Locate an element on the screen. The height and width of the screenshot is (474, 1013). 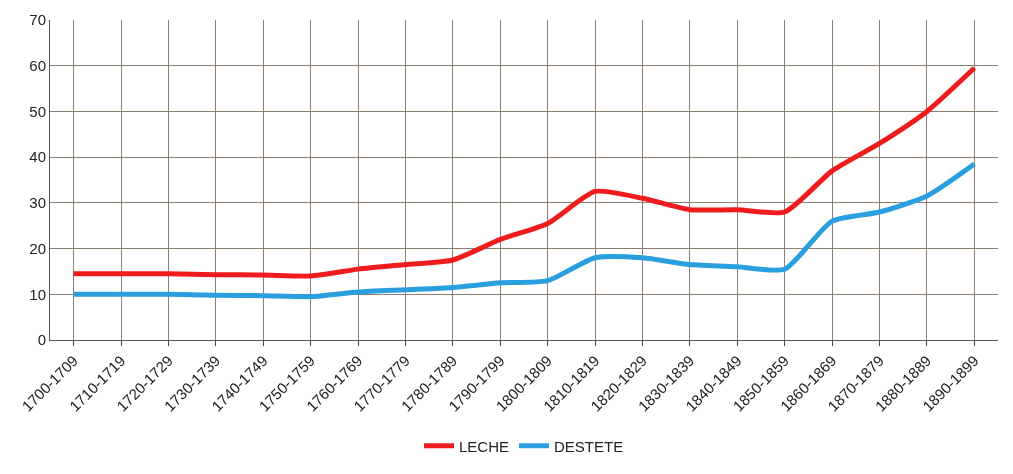
y-tick-label: 10 is located at coordinates (37, 294).